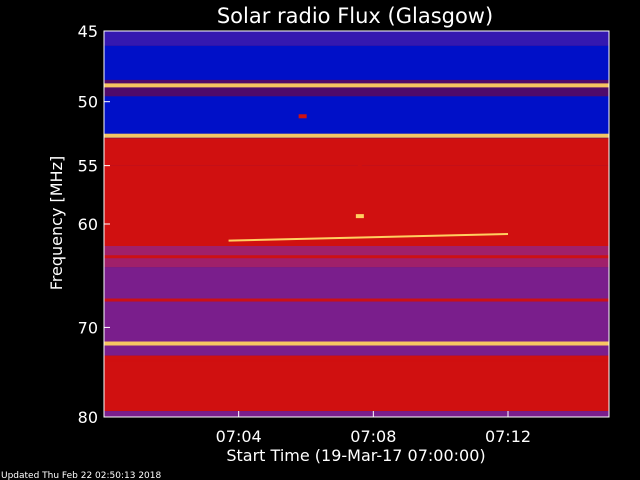 This screenshot has width=640, height=480. I want to click on x-tick-label: 07:04, so click(239, 436).